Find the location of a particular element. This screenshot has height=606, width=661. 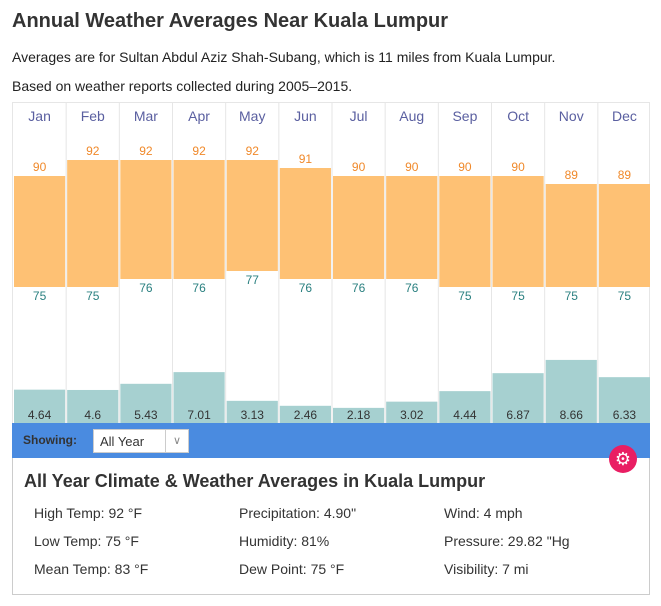

precip-label: 3.13 is located at coordinates (253, 415).